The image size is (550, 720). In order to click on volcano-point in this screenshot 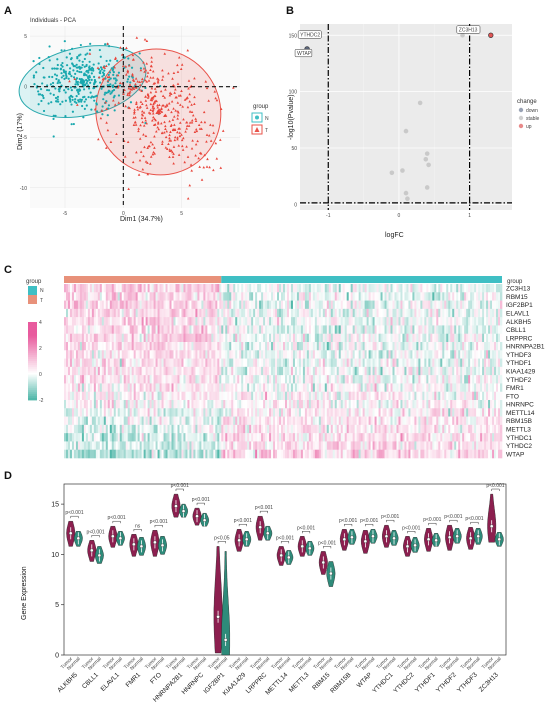, I will do `click(428, 165)`.